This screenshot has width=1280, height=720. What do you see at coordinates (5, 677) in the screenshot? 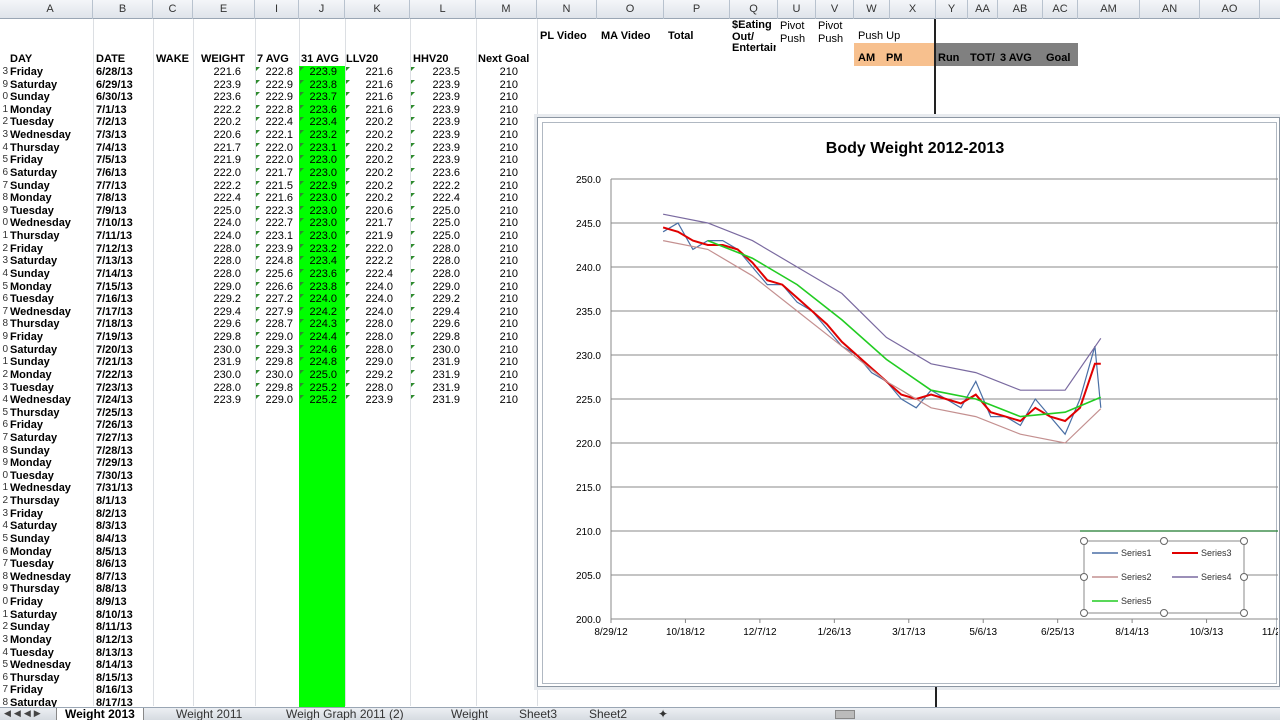
I see `row-number: 6` at bounding box center [5, 677].